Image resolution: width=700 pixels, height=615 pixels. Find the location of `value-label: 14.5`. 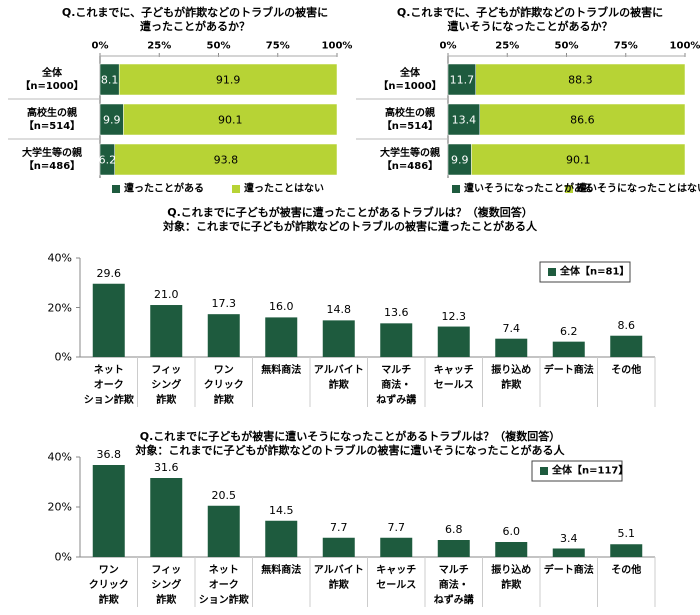

value-label: 14.5 is located at coordinates (281, 510).